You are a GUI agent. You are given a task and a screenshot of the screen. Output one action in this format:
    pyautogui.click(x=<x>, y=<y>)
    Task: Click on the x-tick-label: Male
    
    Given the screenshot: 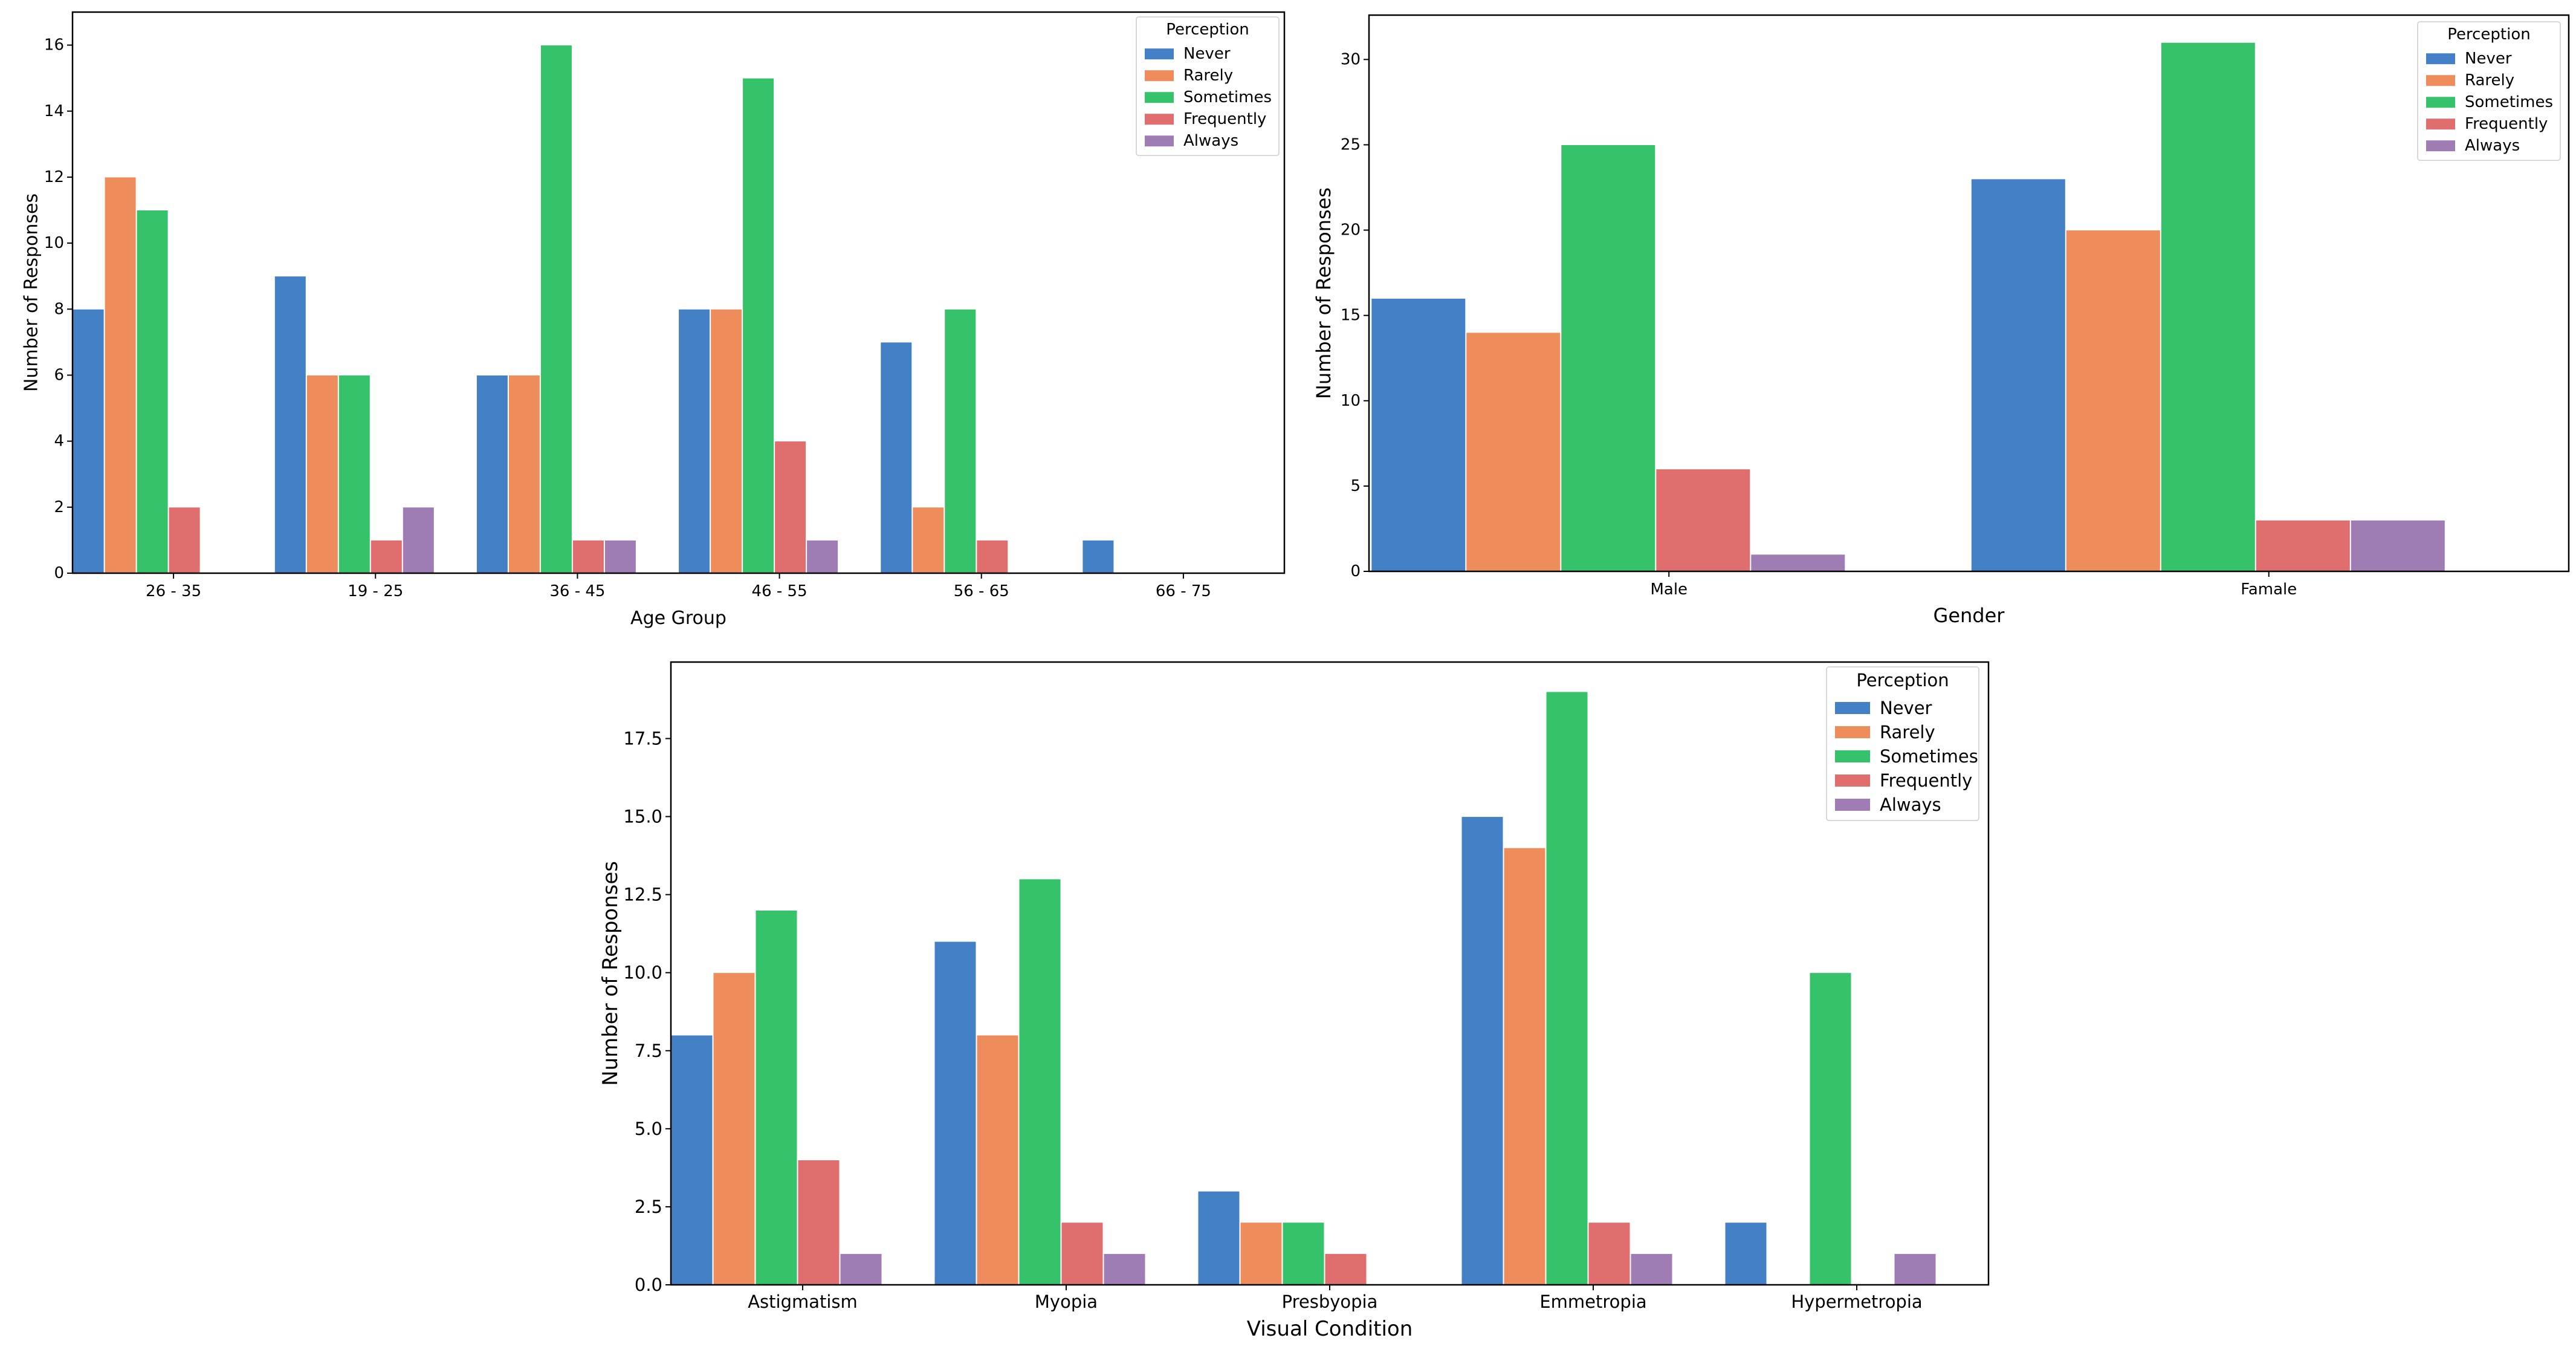 What is the action you would take?
    pyautogui.click(x=1669, y=589)
    